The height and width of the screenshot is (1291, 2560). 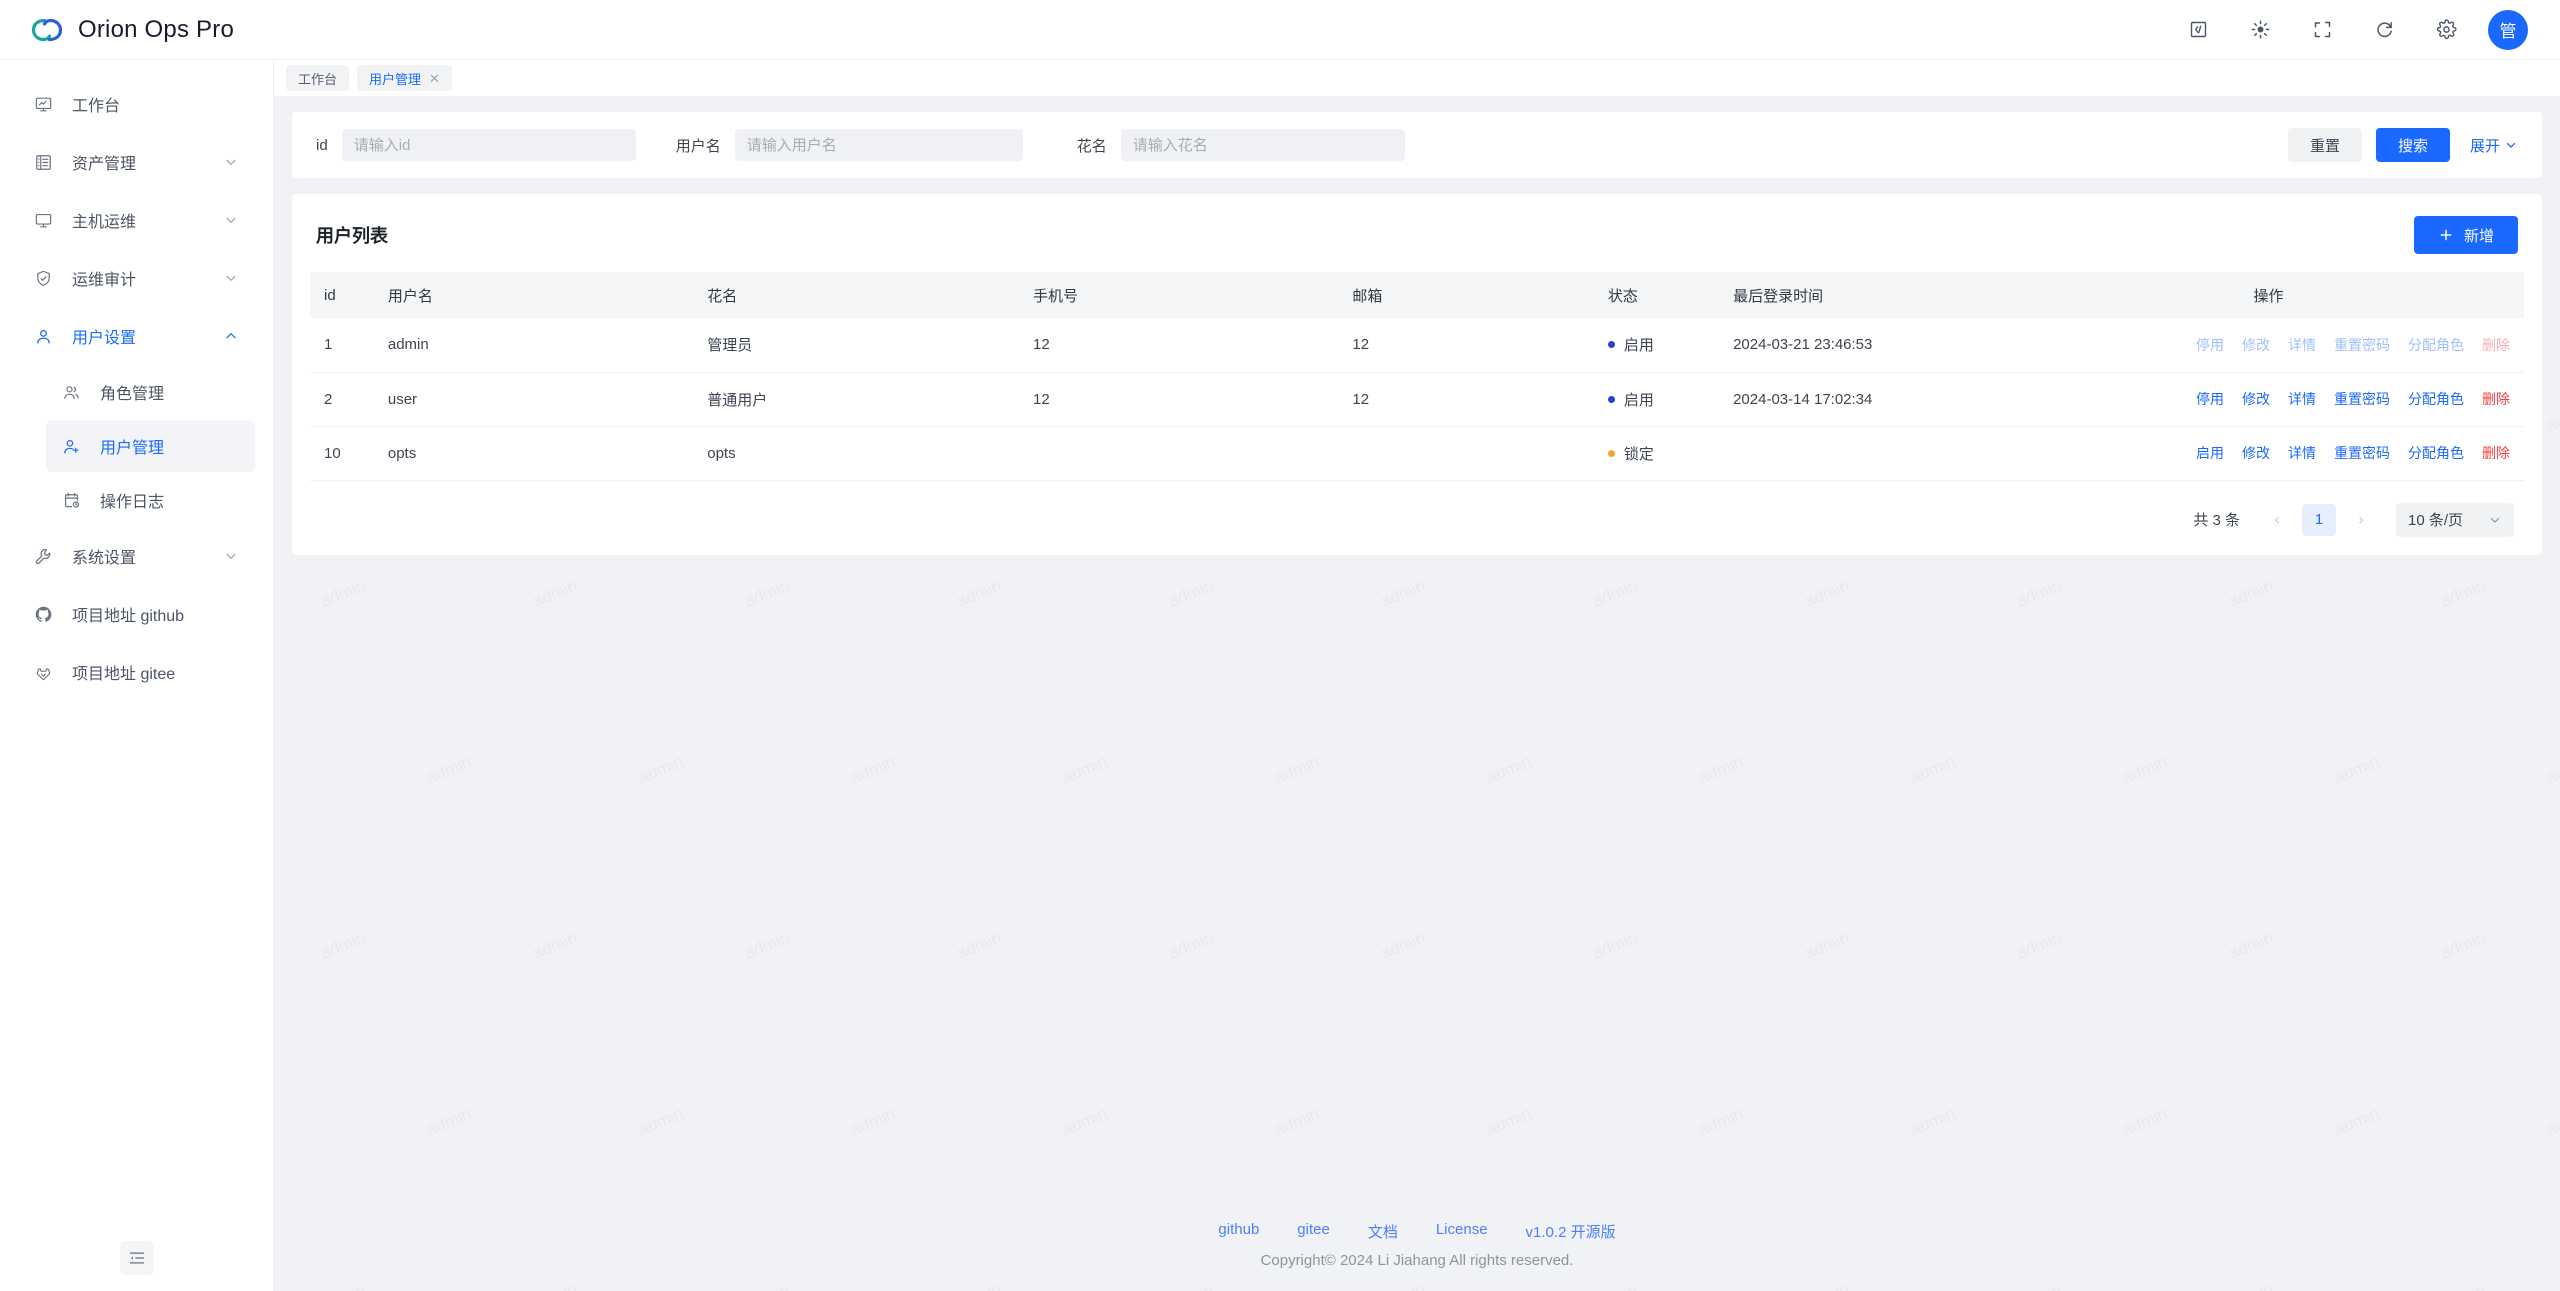 I want to click on cell-id: 2, so click(x=342, y=399).